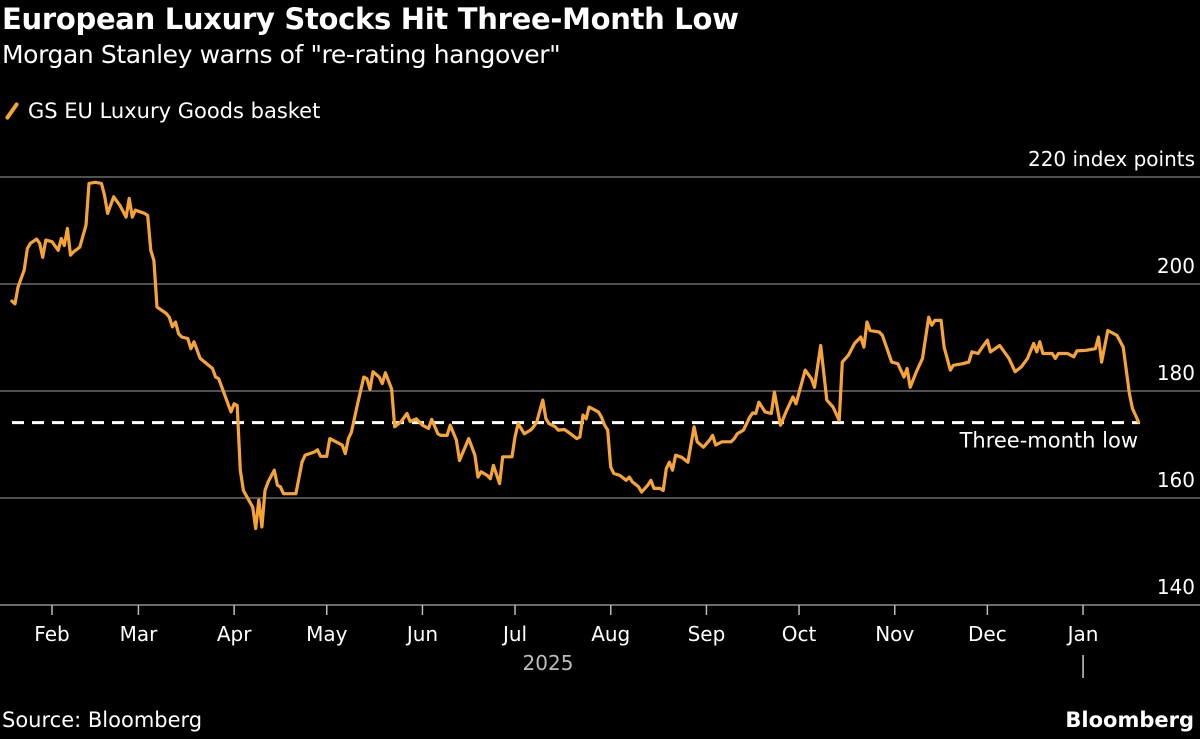 Image resolution: width=1200 pixels, height=739 pixels. Describe the element at coordinates (174, 111) in the screenshot. I see `legend-label: GS EU Luxury Goods basket` at that location.